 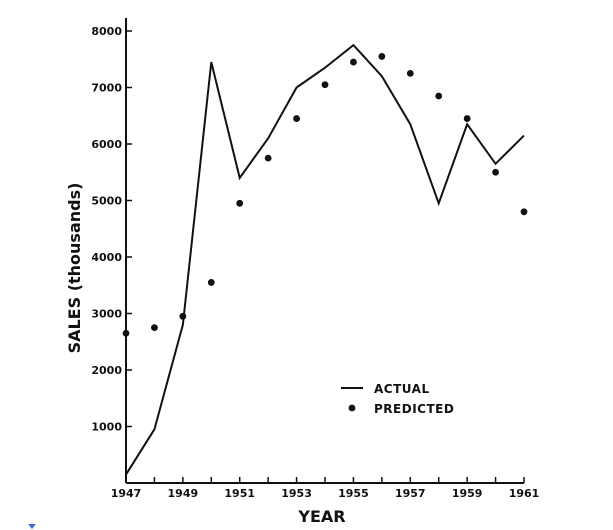 What do you see at coordinates (524, 493) in the screenshot?
I see `x-tick-label: 1961` at bounding box center [524, 493].